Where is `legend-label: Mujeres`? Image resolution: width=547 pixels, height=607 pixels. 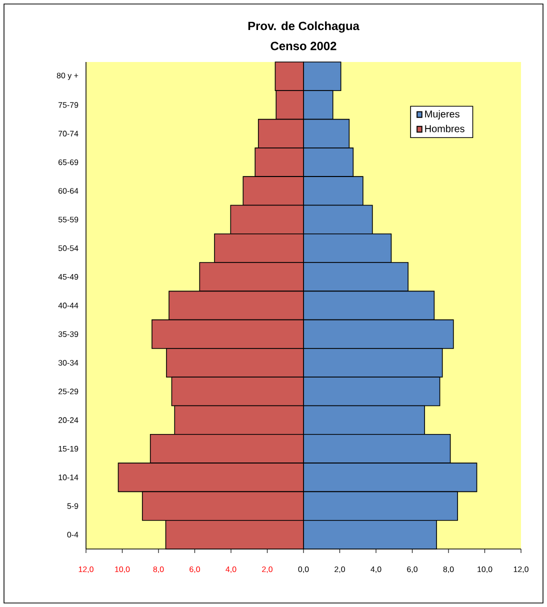
legend-label: Mujeres is located at coordinates (442, 115).